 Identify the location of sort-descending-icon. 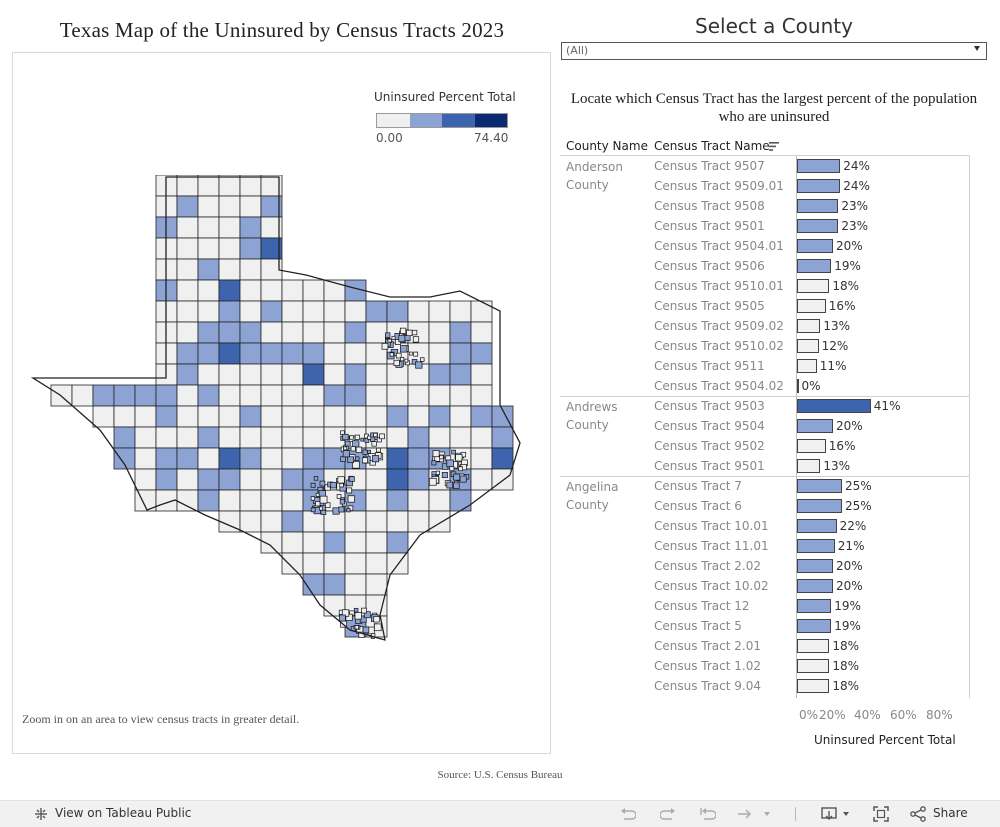
(774, 147).